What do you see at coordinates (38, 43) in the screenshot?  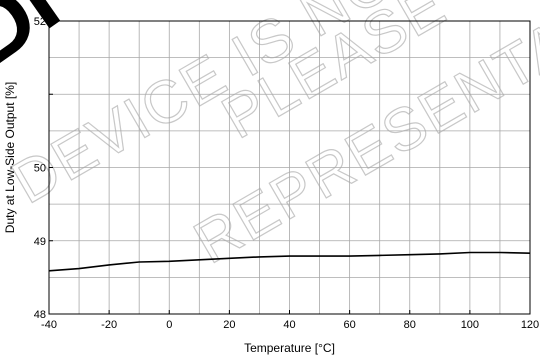 I see `watermark-big-text: DI` at bounding box center [38, 43].